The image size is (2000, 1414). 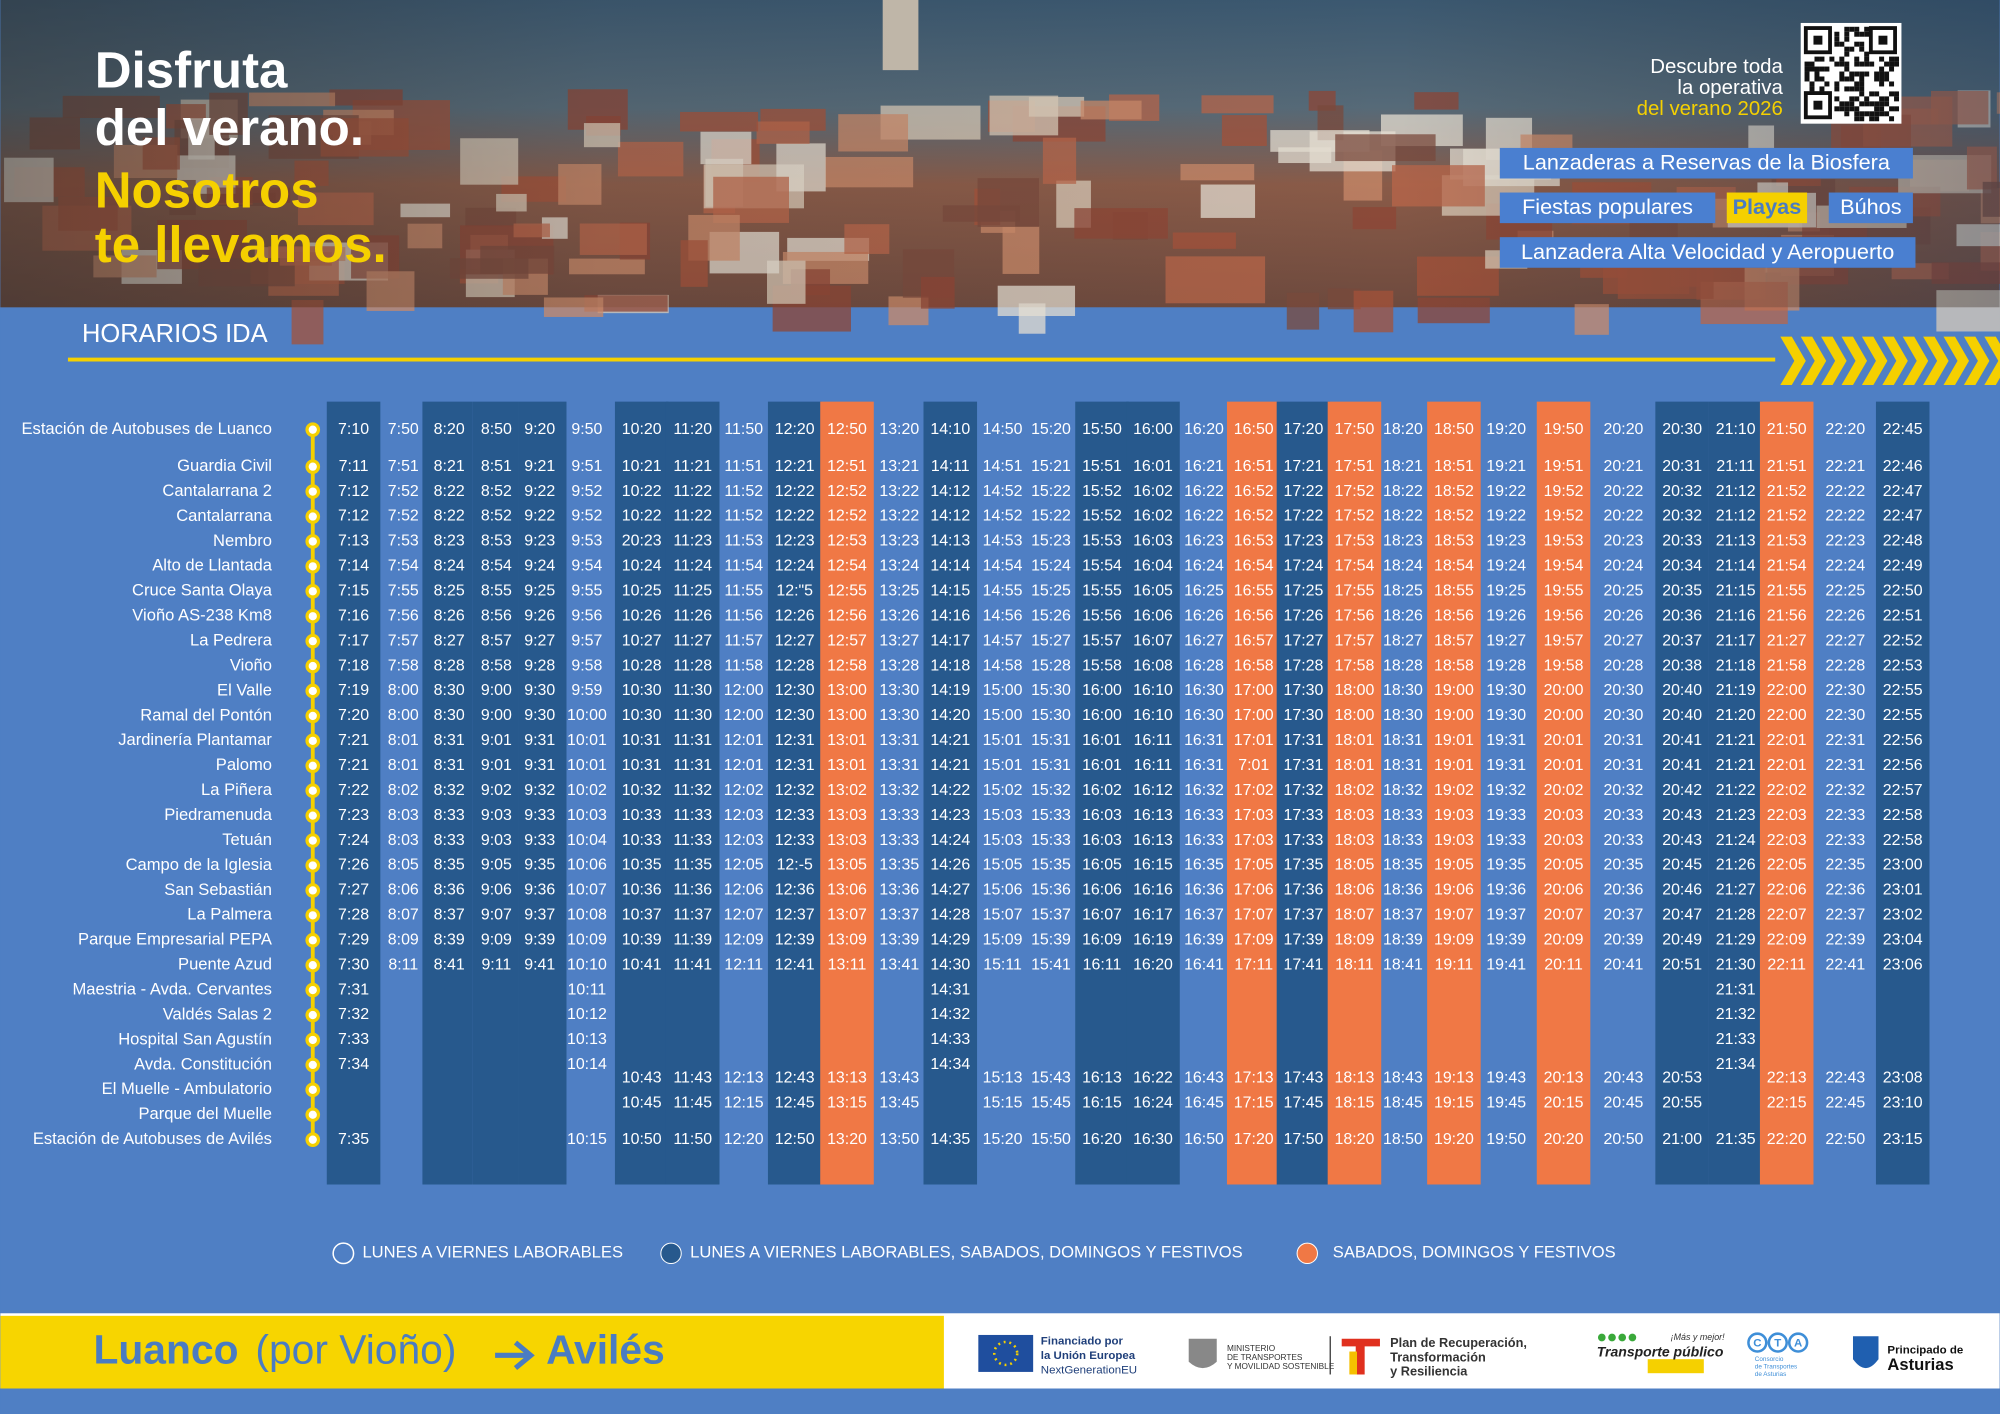 What do you see at coordinates (1564, 516) in the screenshot?
I see `departure-time: 19:52` at bounding box center [1564, 516].